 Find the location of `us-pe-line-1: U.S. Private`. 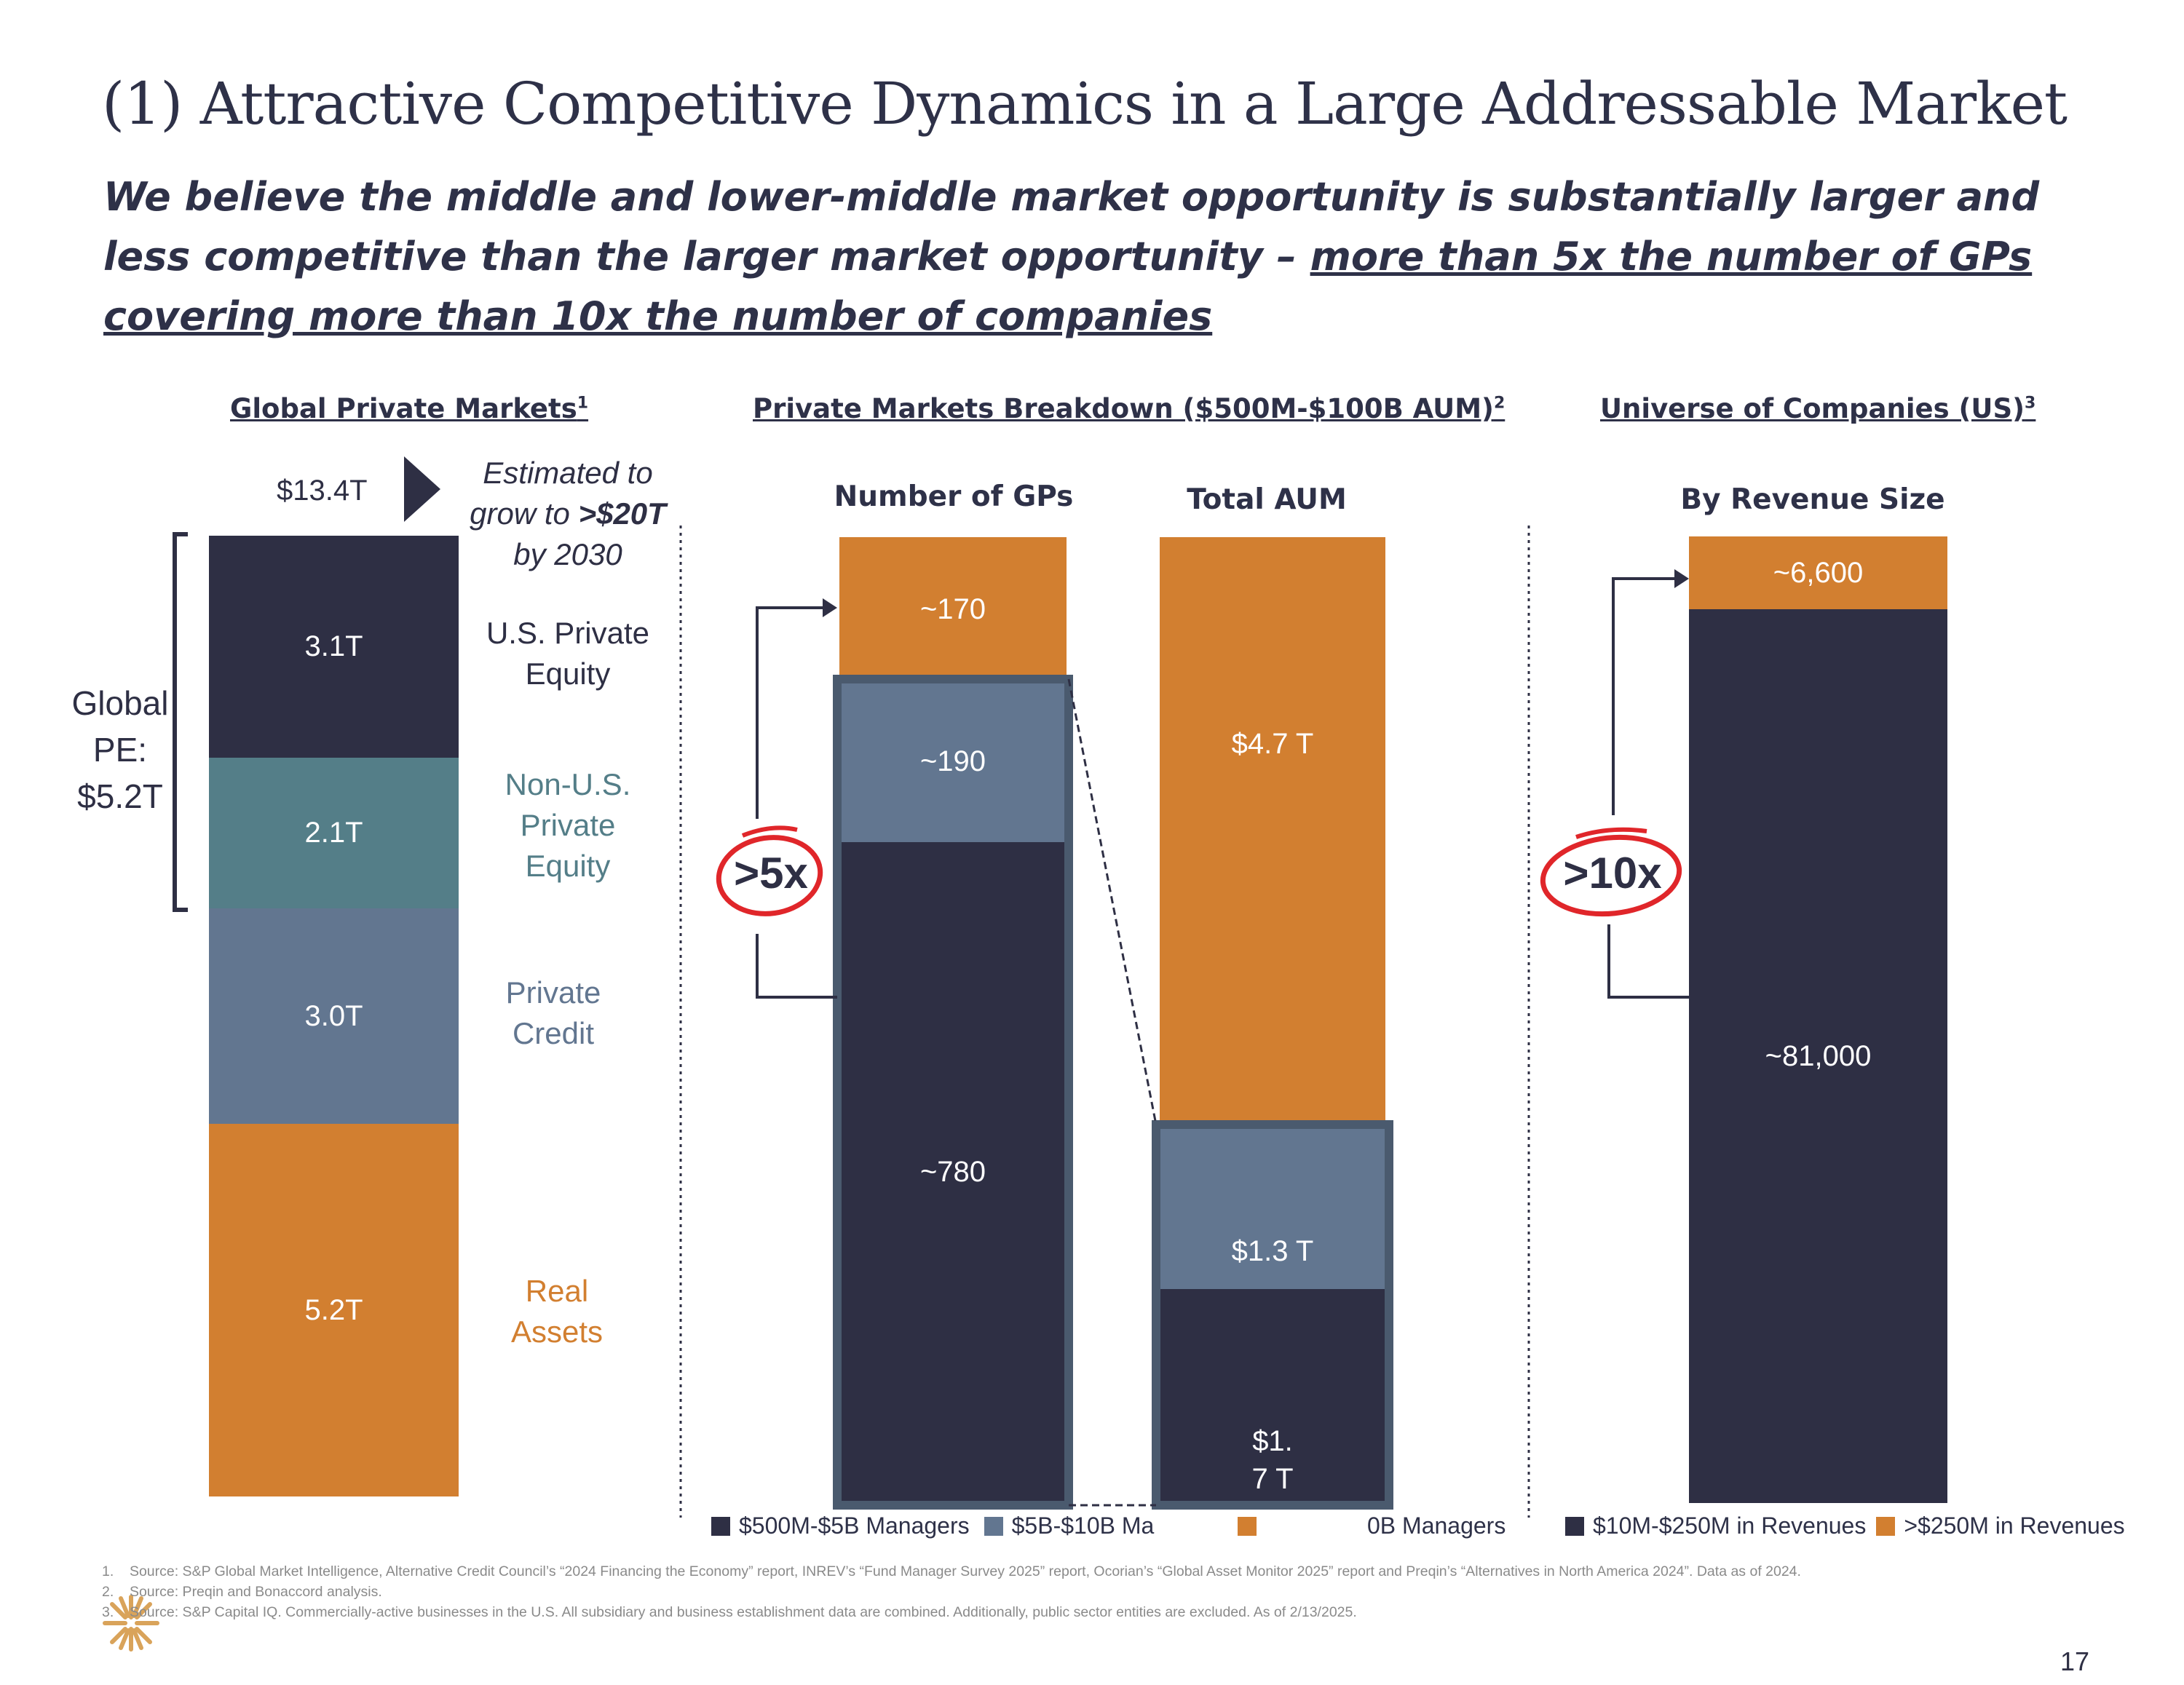

us-pe-line-1: U.S. Private is located at coordinates (568, 633).